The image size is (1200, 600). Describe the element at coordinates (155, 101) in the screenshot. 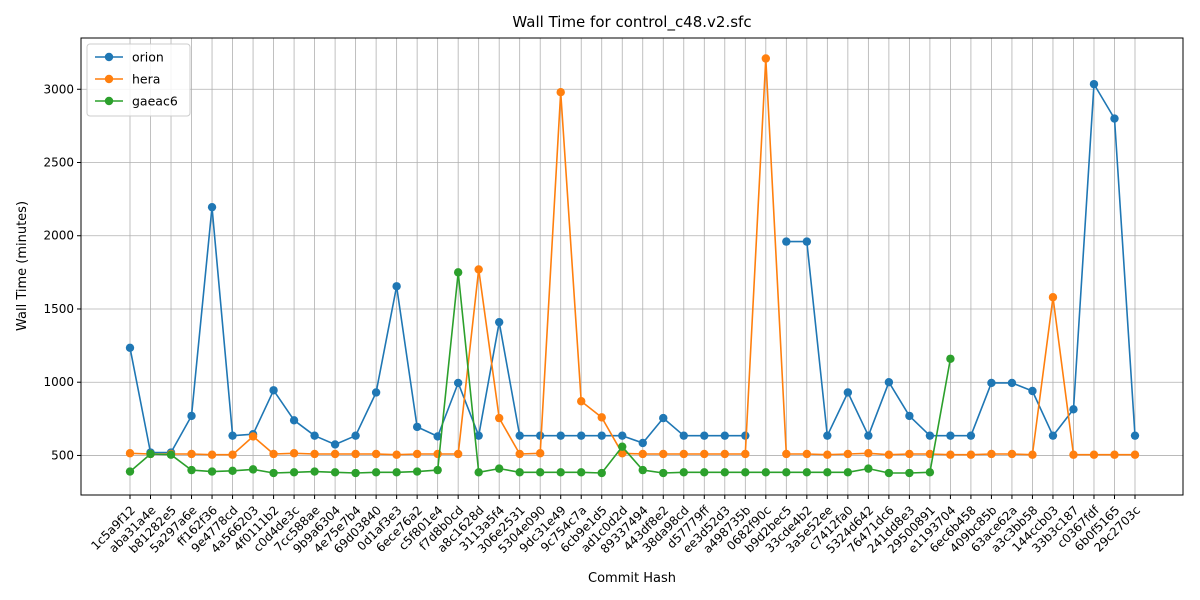

I see `legend-label: gaeac6` at that location.